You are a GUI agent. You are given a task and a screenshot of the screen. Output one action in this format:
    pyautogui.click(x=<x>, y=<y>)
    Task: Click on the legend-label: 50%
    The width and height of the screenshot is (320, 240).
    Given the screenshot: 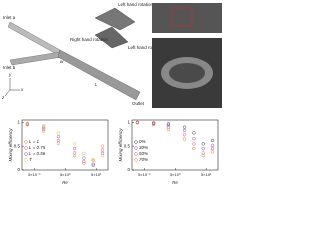 What is the action you would take?
    pyautogui.click(x=143, y=153)
    